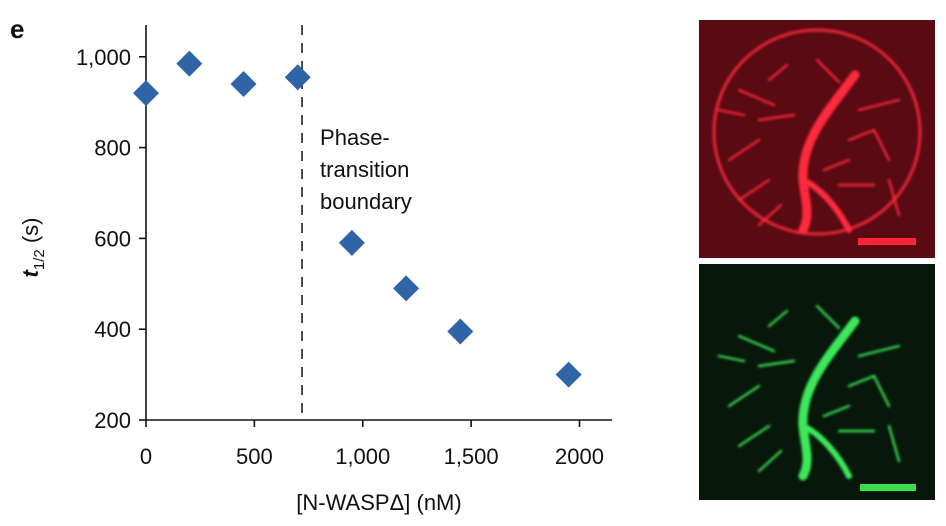 This screenshot has height=526, width=946. Describe the element at coordinates (471, 456) in the screenshot. I see `x-tick-label: 1,500` at that location.